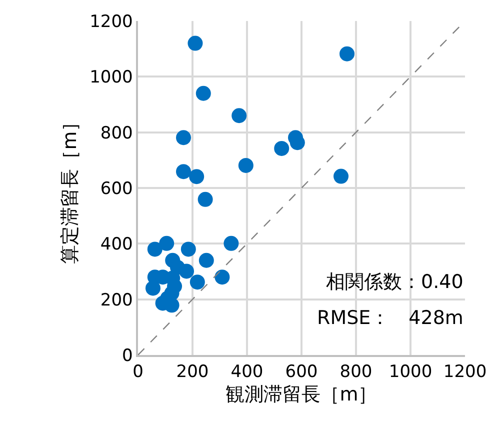 This screenshot has height=432, width=499. I want to click on y-tick-label: 800, so click(116, 133).